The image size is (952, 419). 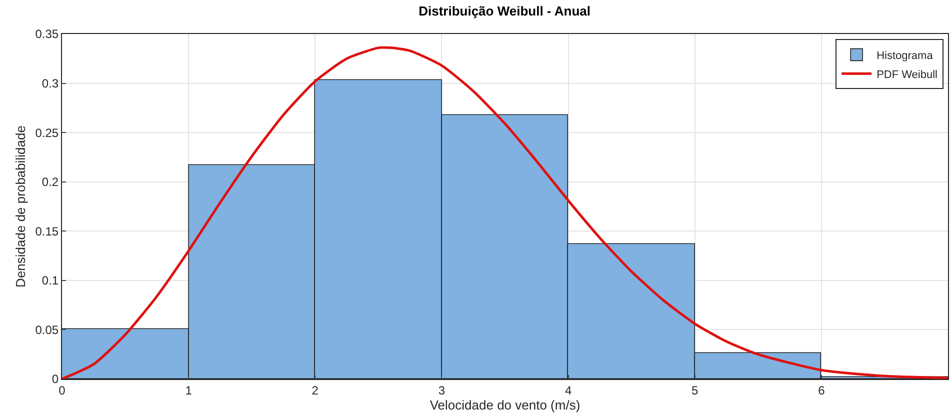 I want to click on y-tick-label: 0.2, so click(x=50, y=182).